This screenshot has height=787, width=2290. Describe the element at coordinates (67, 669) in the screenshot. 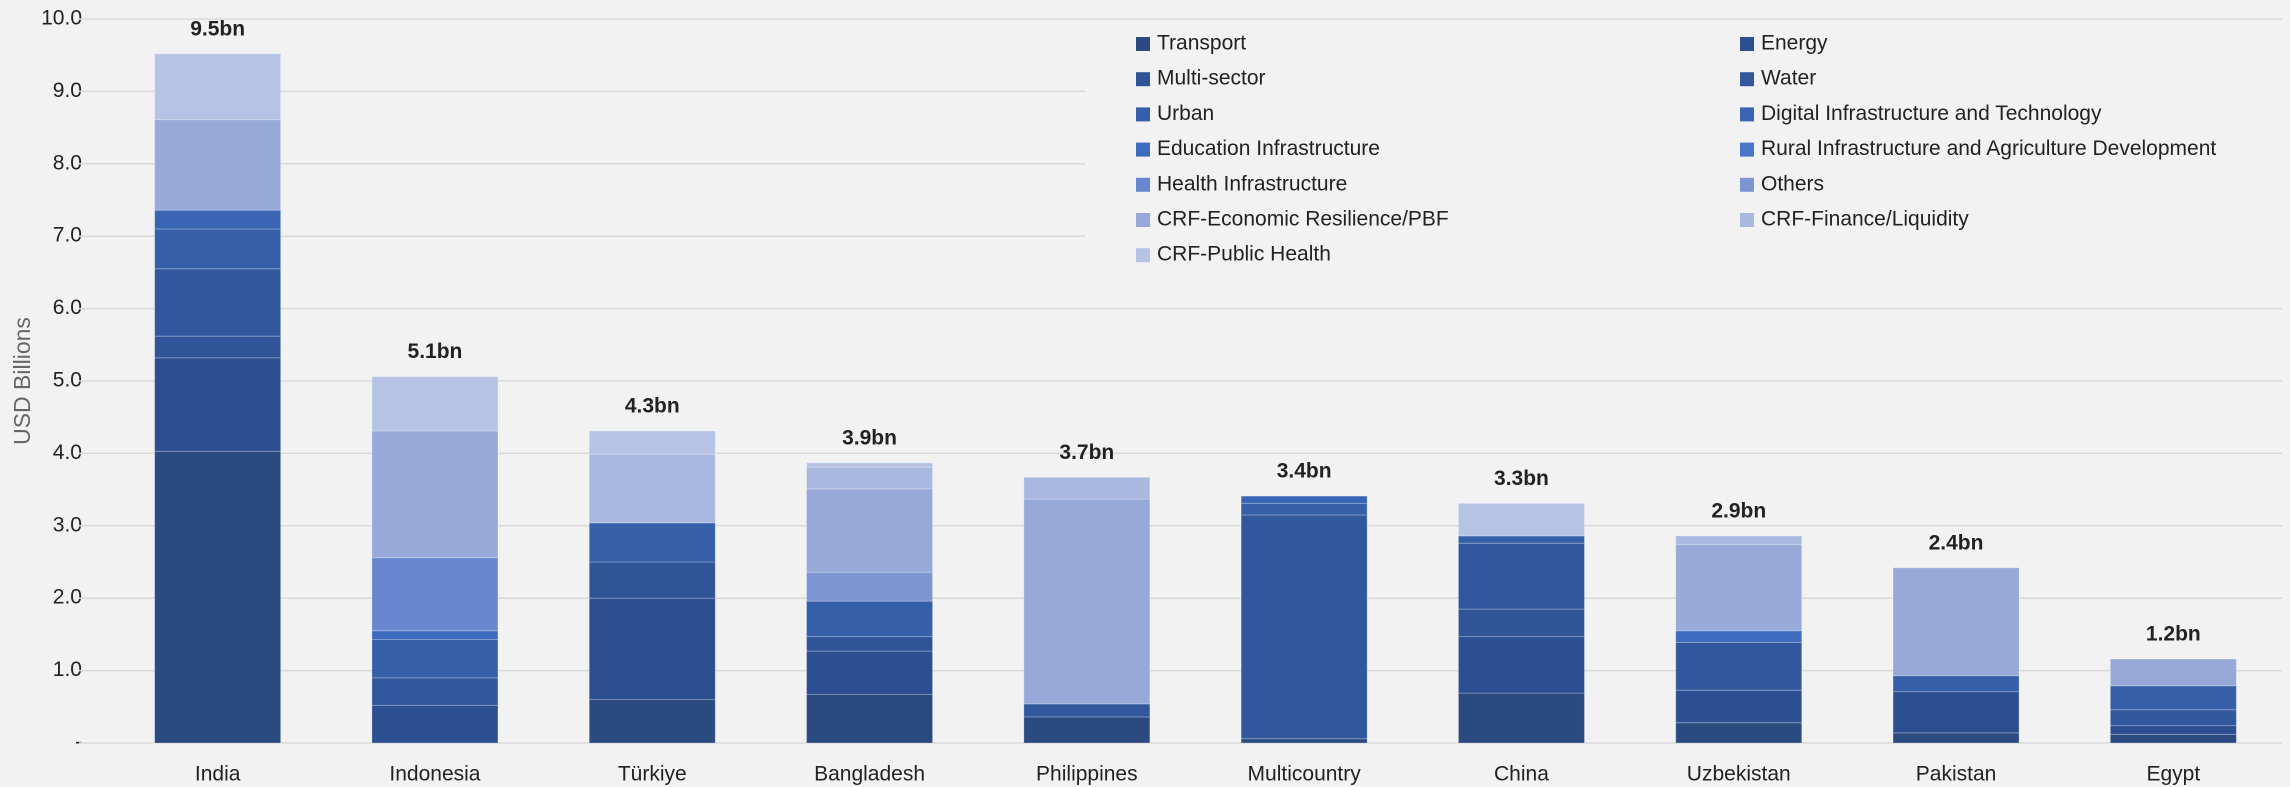

I see `y-tick-label: 1.0` at that location.